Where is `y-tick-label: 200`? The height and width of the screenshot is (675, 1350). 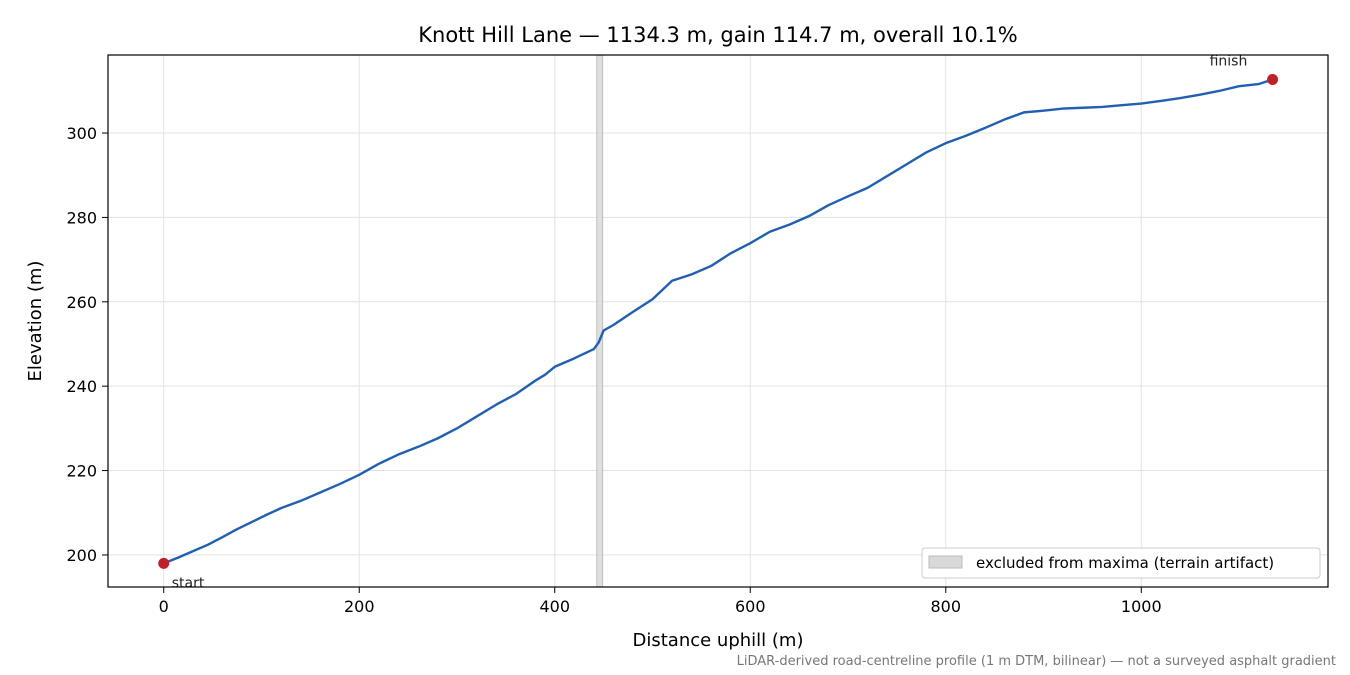 y-tick-label: 200 is located at coordinates (81, 555).